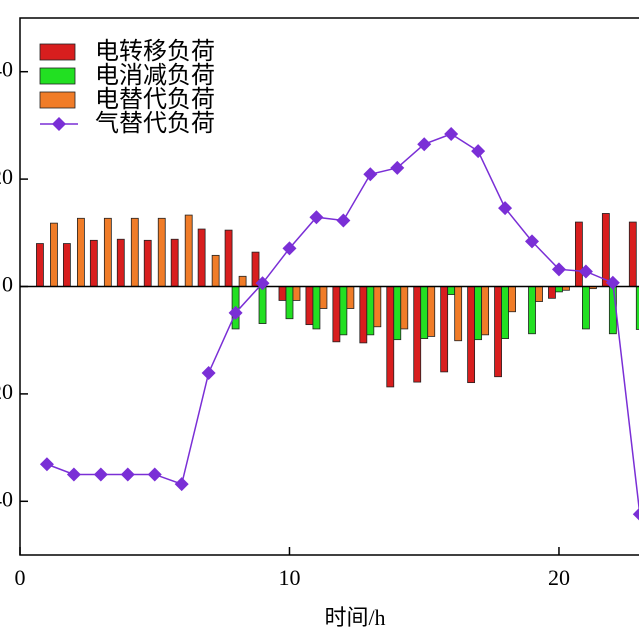 The height and width of the screenshot is (639, 639). I want to click on x-axis-label: 时间/h, so click(354, 617).